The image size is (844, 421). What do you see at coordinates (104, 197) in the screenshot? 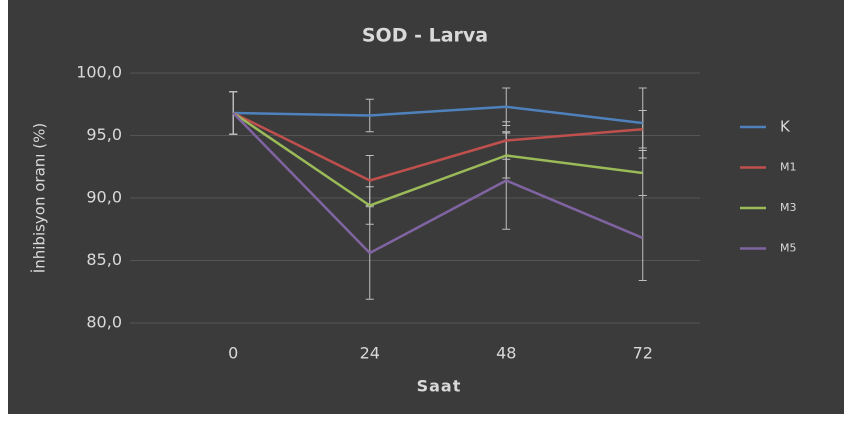
I see `y-tick-label: 90,0` at bounding box center [104, 197].